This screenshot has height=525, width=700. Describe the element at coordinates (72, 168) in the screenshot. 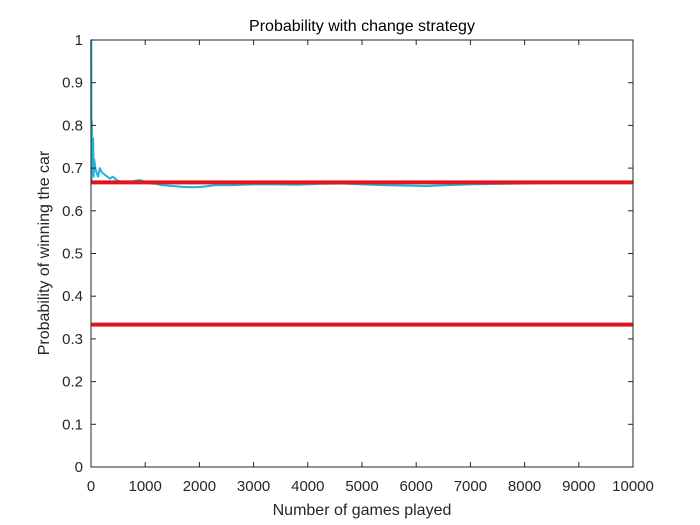

I see `y-tick-label: 0.7` at that location.